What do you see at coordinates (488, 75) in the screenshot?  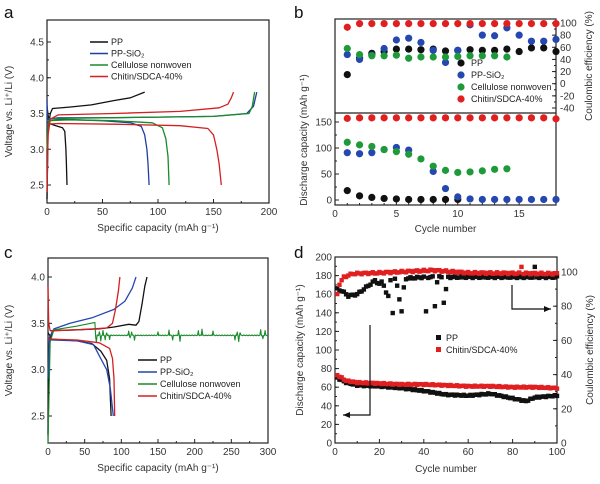 I see `panel-b-legend-label: PP-SiO₂` at bounding box center [488, 75].